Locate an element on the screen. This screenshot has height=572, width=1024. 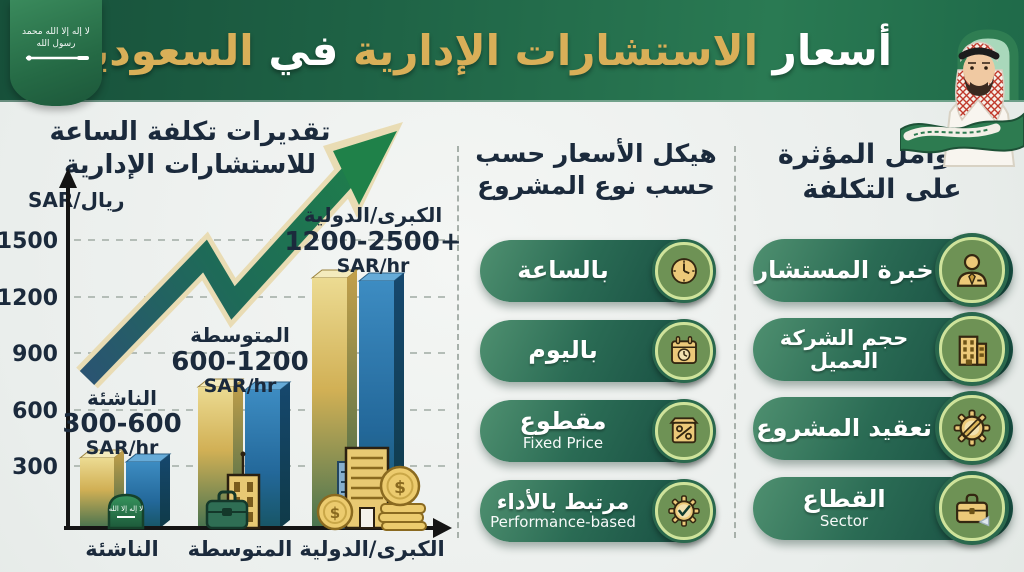
annotation-startup: الناشئة 300-600 SAR/hr is located at coordinates (121, 422).